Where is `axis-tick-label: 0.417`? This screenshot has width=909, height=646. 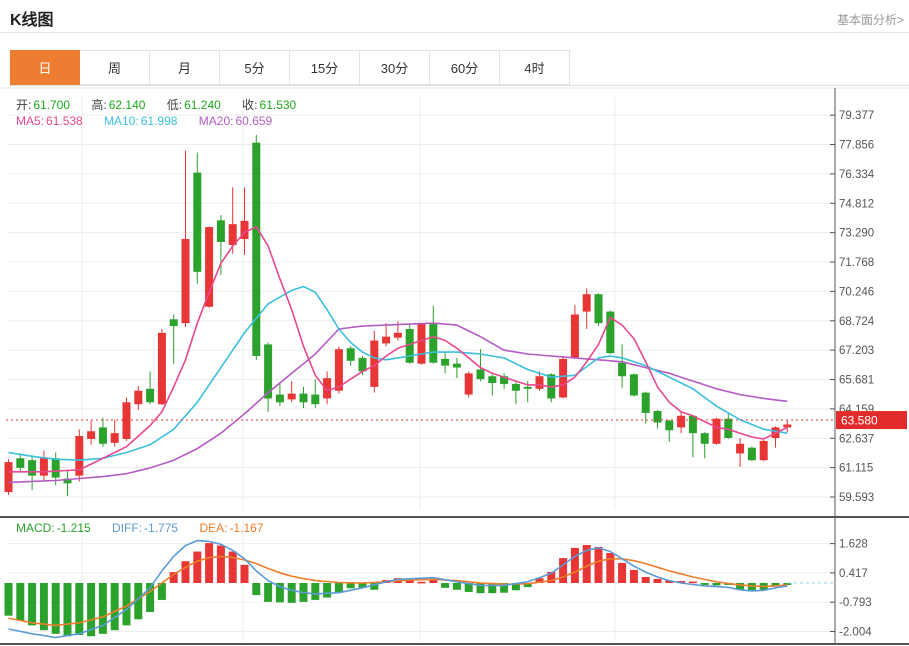
axis-tick-label: 0.417 is located at coordinates (853, 574).